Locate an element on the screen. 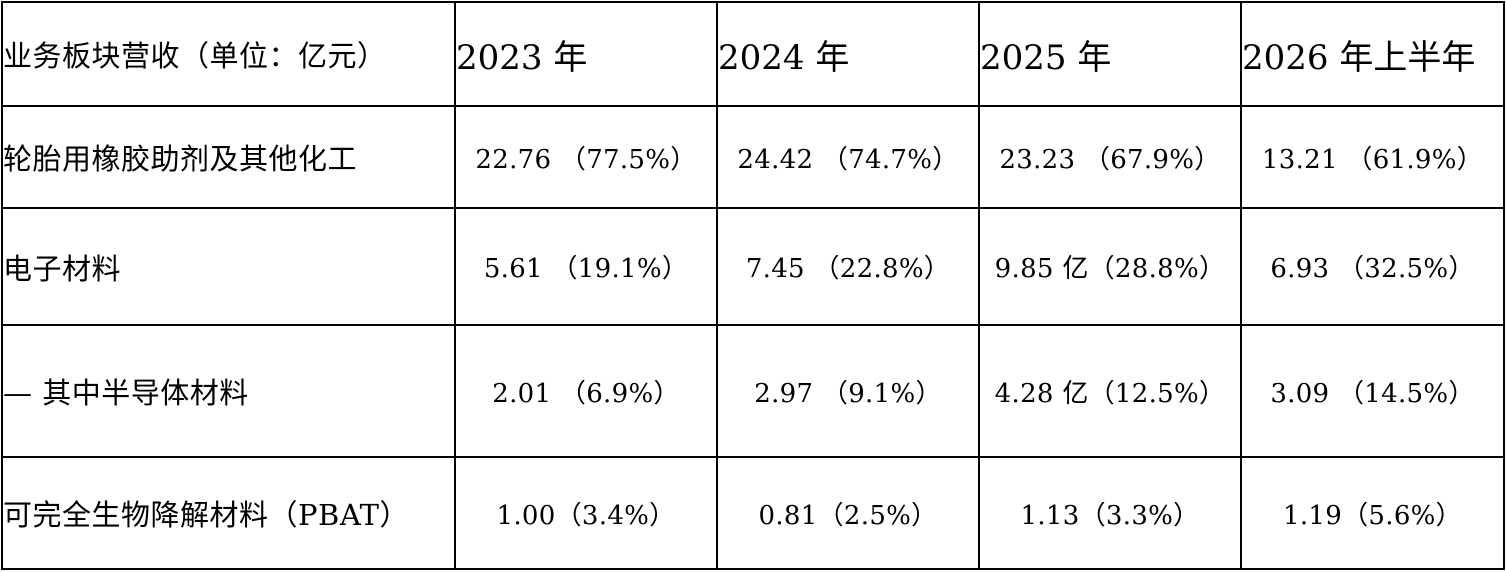 The height and width of the screenshot is (572, 1506). table-cell: 5.61 （19.1%） is located at coordinates (586, 266).